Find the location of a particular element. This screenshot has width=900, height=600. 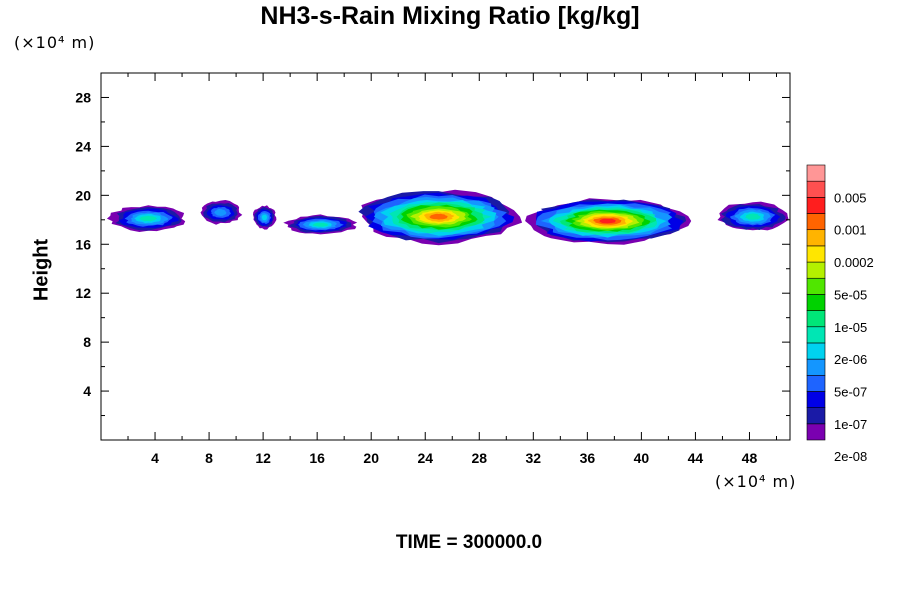

x-tick-label: 12 is located at coordinates (263, 458).